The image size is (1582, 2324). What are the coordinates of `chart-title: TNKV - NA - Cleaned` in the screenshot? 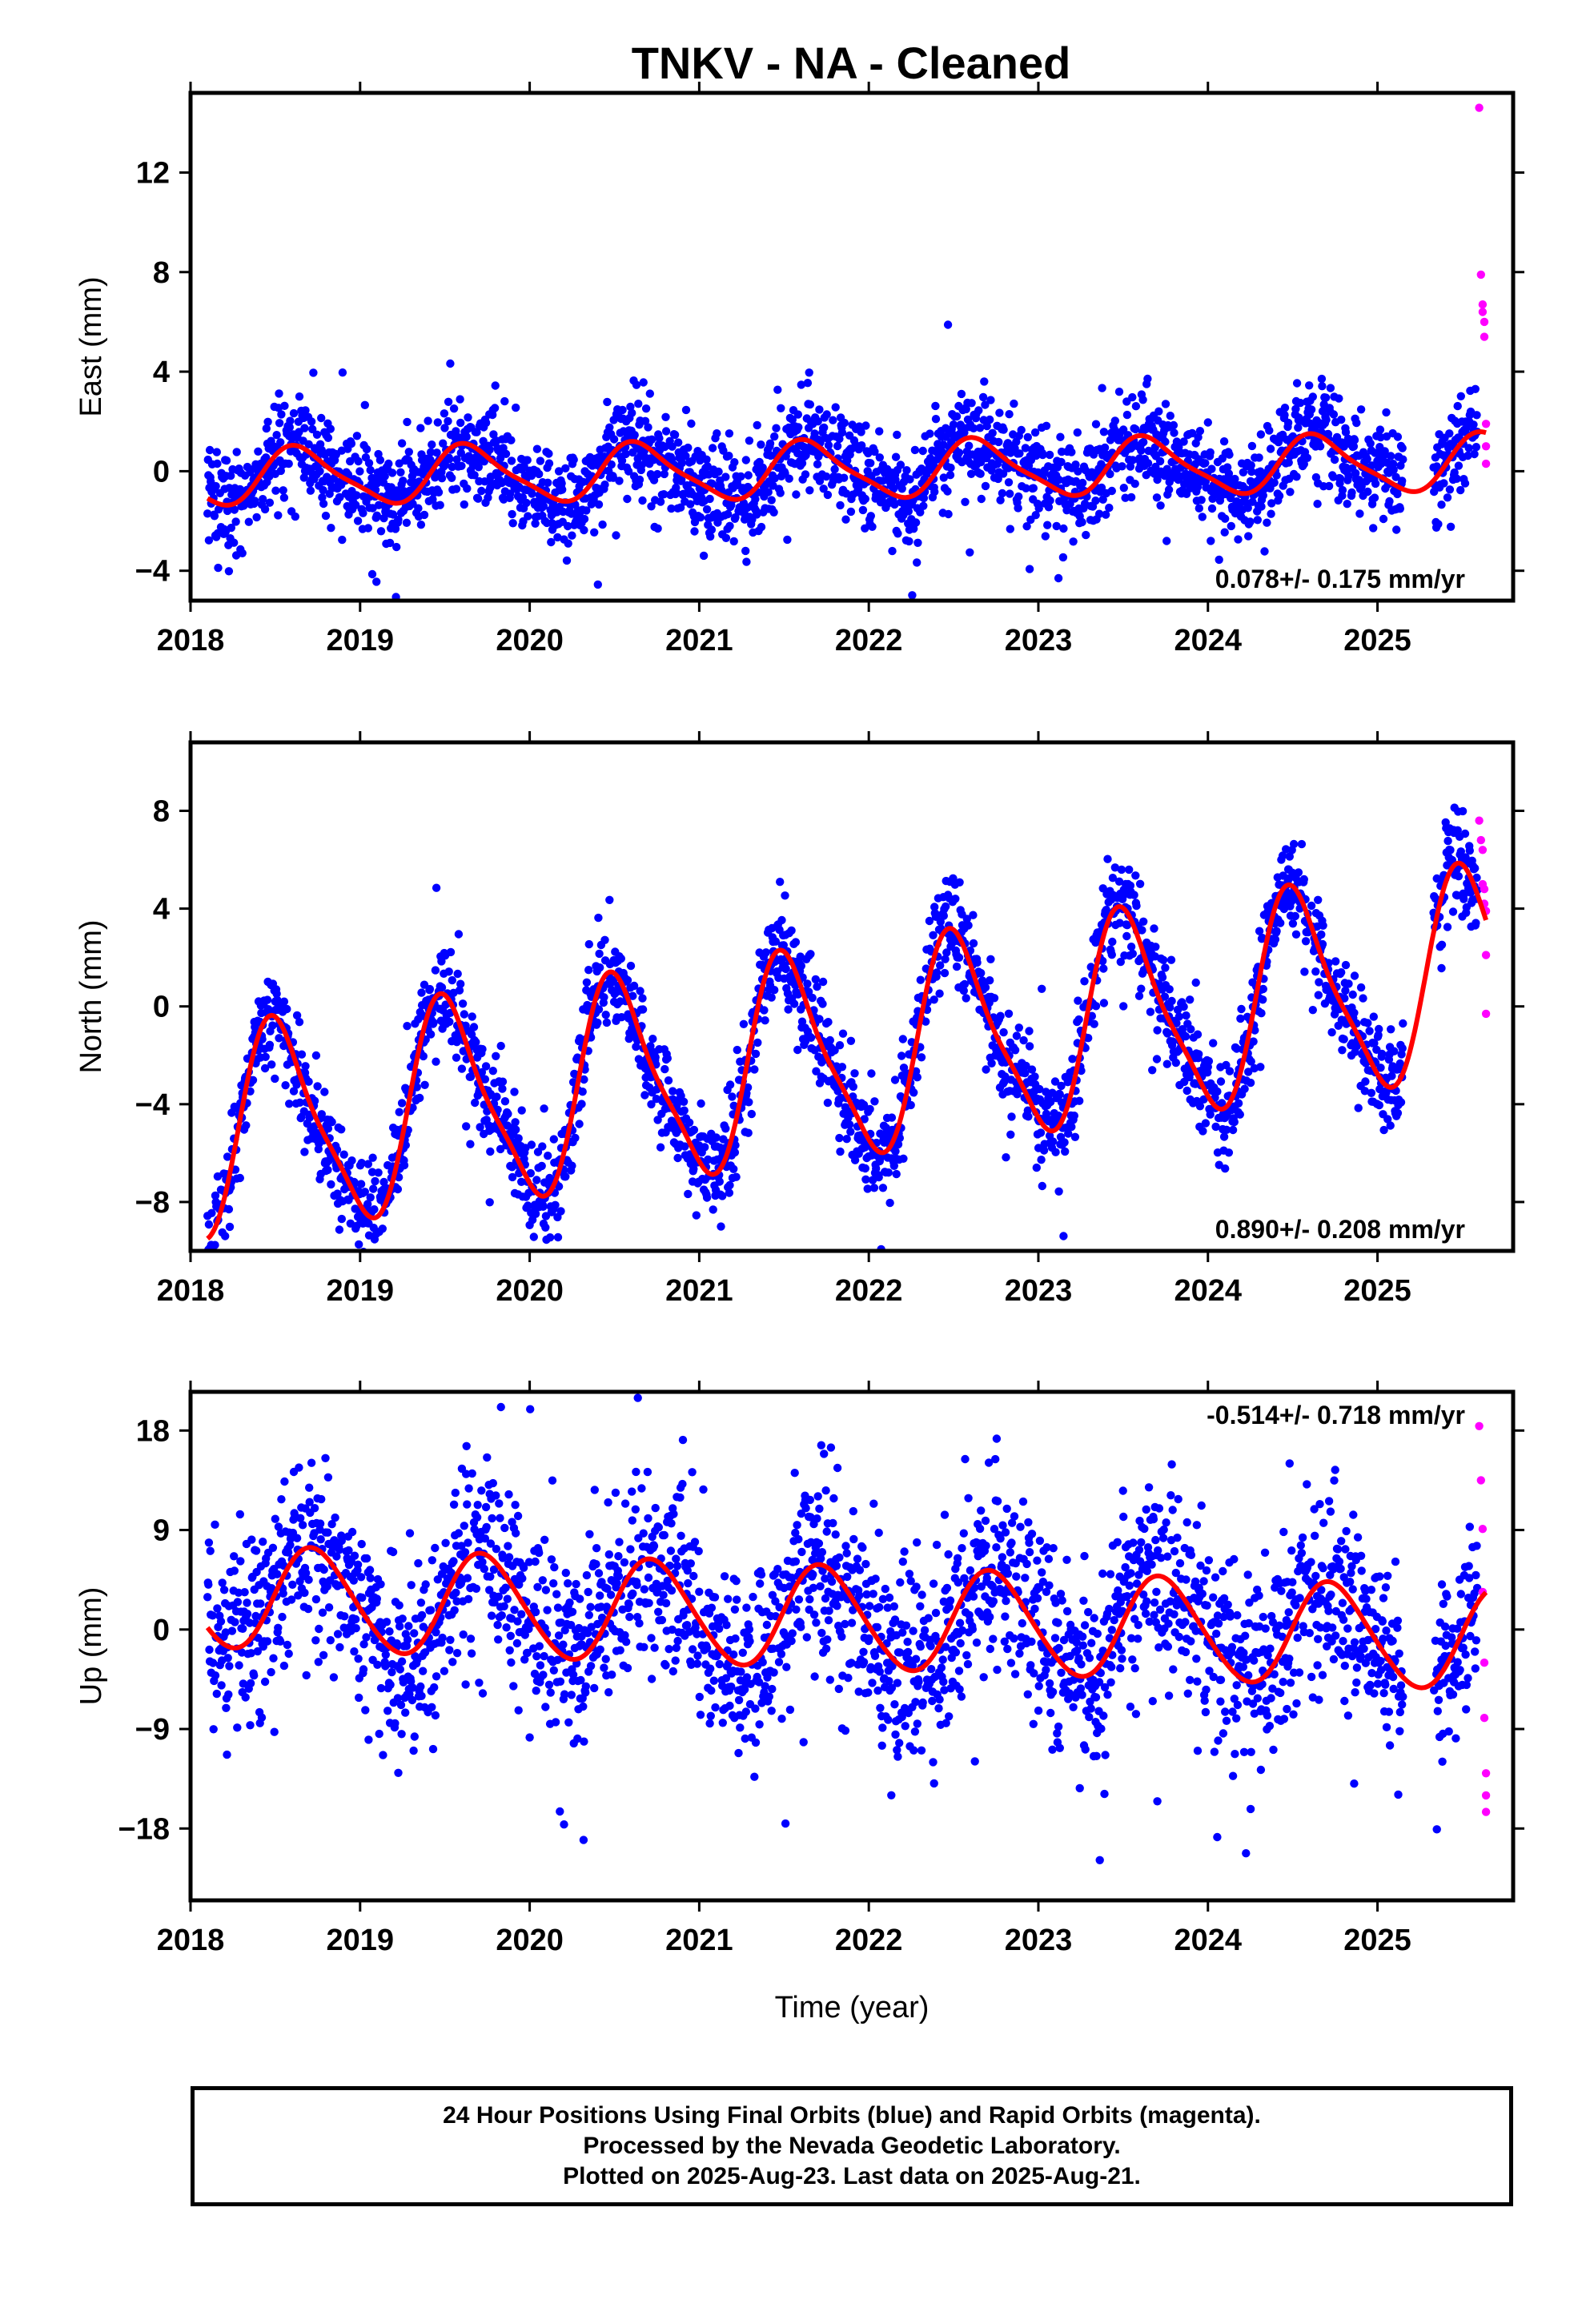 It's located at (851, 63).